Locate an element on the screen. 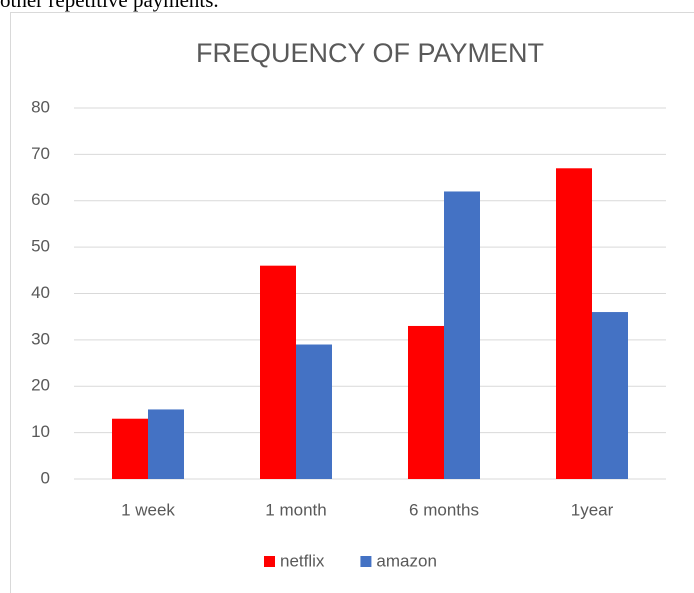 Image resolution: width=694 pixels, height=593 pixels. x-tick-label: 6 months is located at coordinates (444, 509).